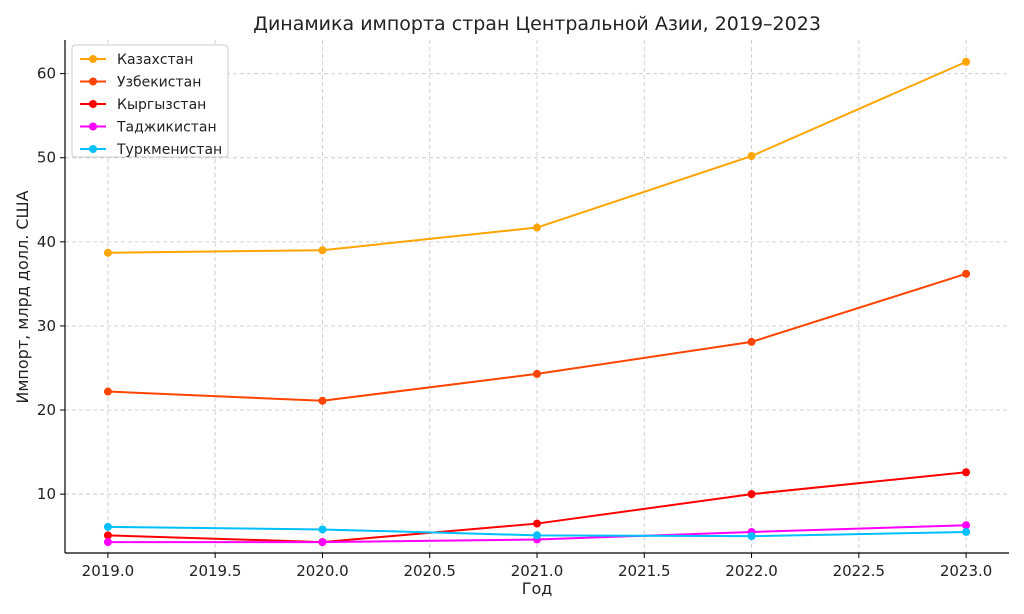 Image resolution: width=1024 pixels, height=614 pixels. Describe the element at coordinates (46, 158) in the screenshot. I see `y-tick-label: 50` at that location.